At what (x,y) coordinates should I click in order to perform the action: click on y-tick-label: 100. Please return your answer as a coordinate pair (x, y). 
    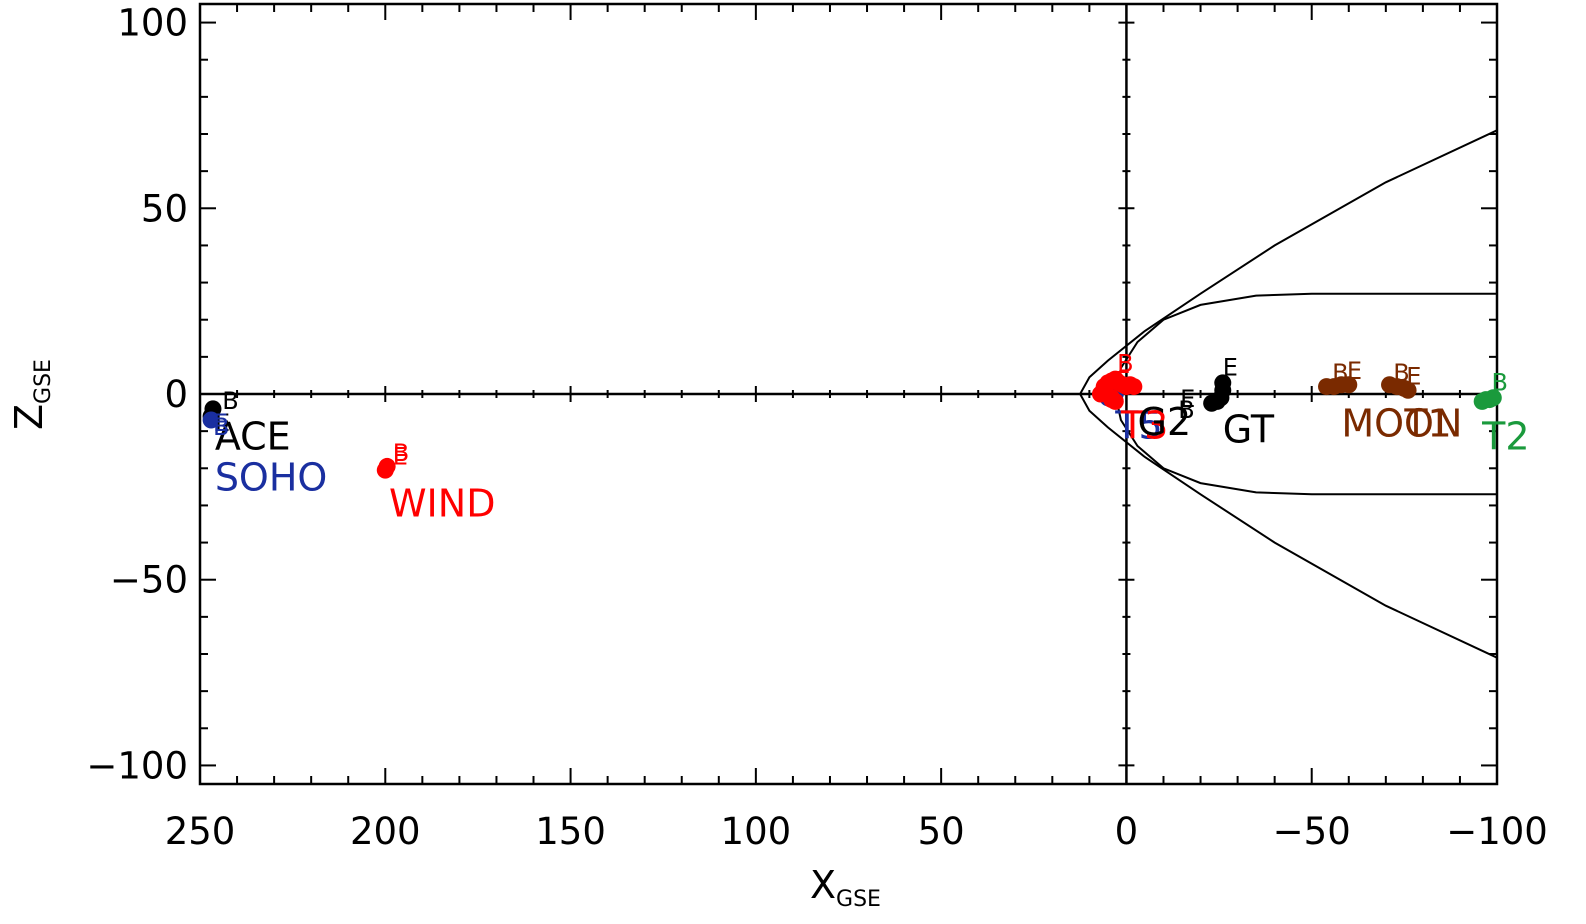
    Looking at the image, I should click on (152, 23).